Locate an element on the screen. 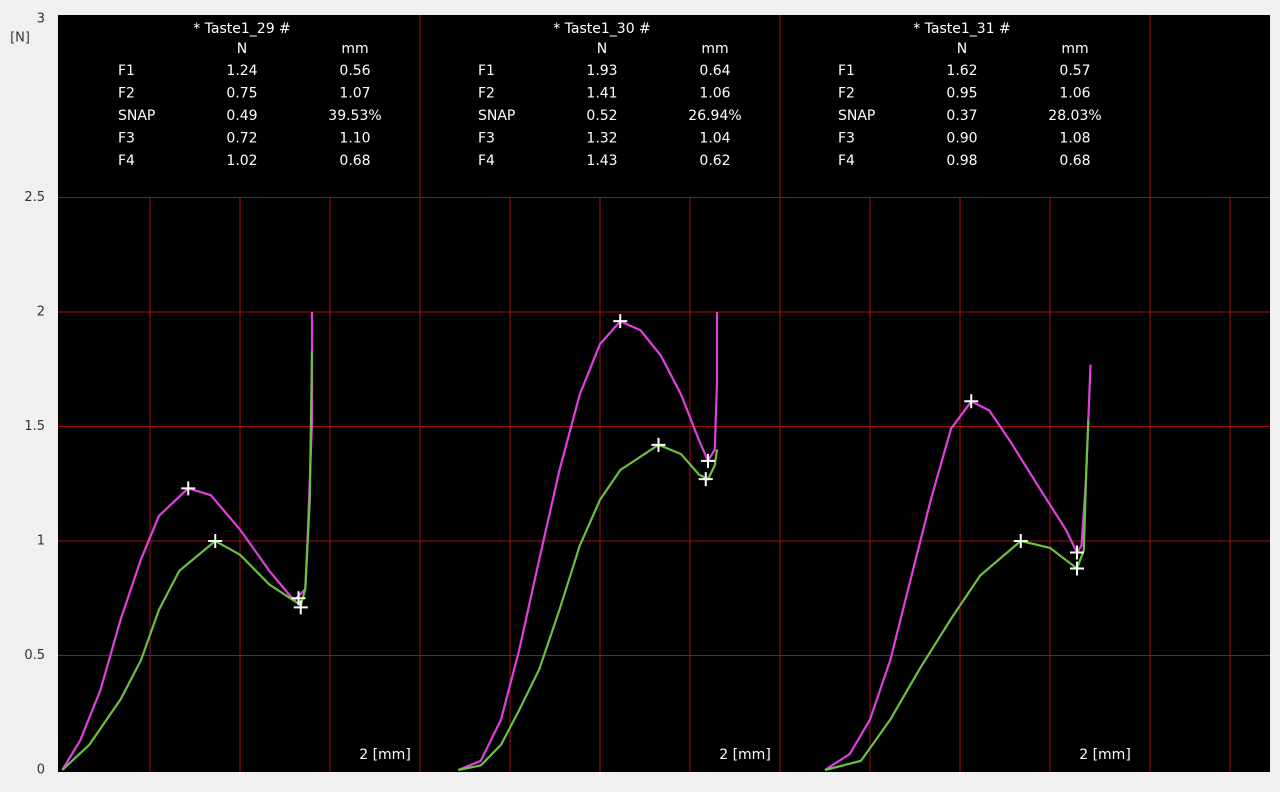  y-tick-label: 1.5 is located at coordinates (34, 426).